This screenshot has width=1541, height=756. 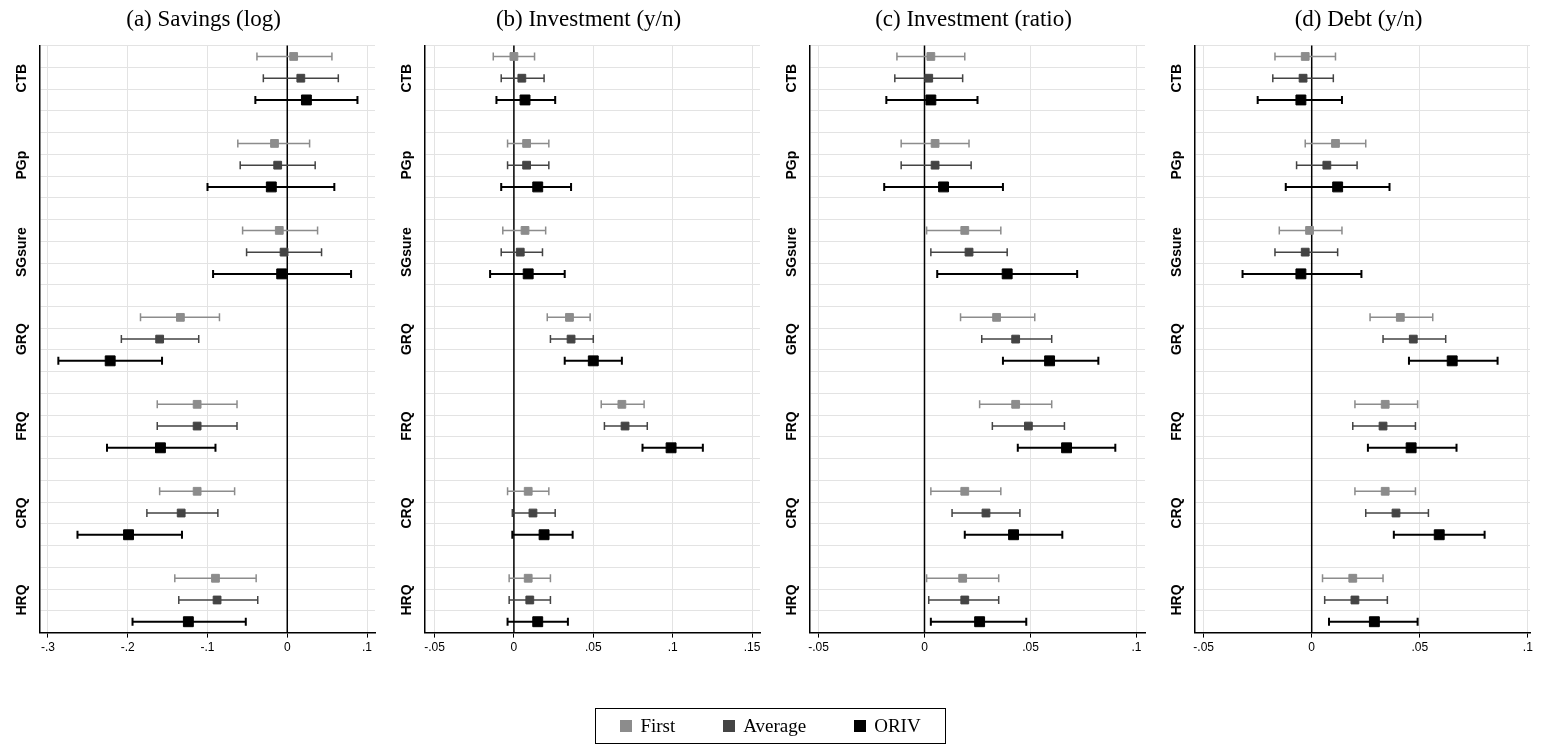 What do you see at coordinates (1358, 18) in the screenshot?
I see `chart-title: (d) Debt (y/n)` at bounding box center [1358, 18].